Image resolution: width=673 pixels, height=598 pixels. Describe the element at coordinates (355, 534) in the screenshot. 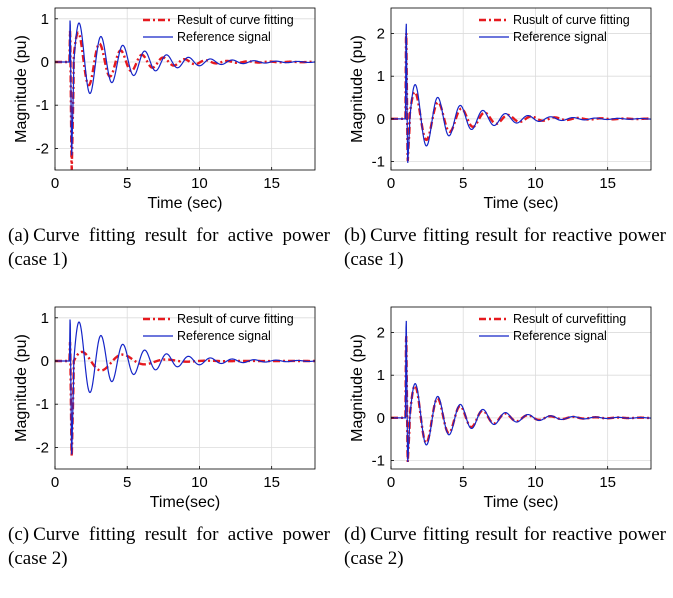

I see `caption-tag: (d)` at that location.